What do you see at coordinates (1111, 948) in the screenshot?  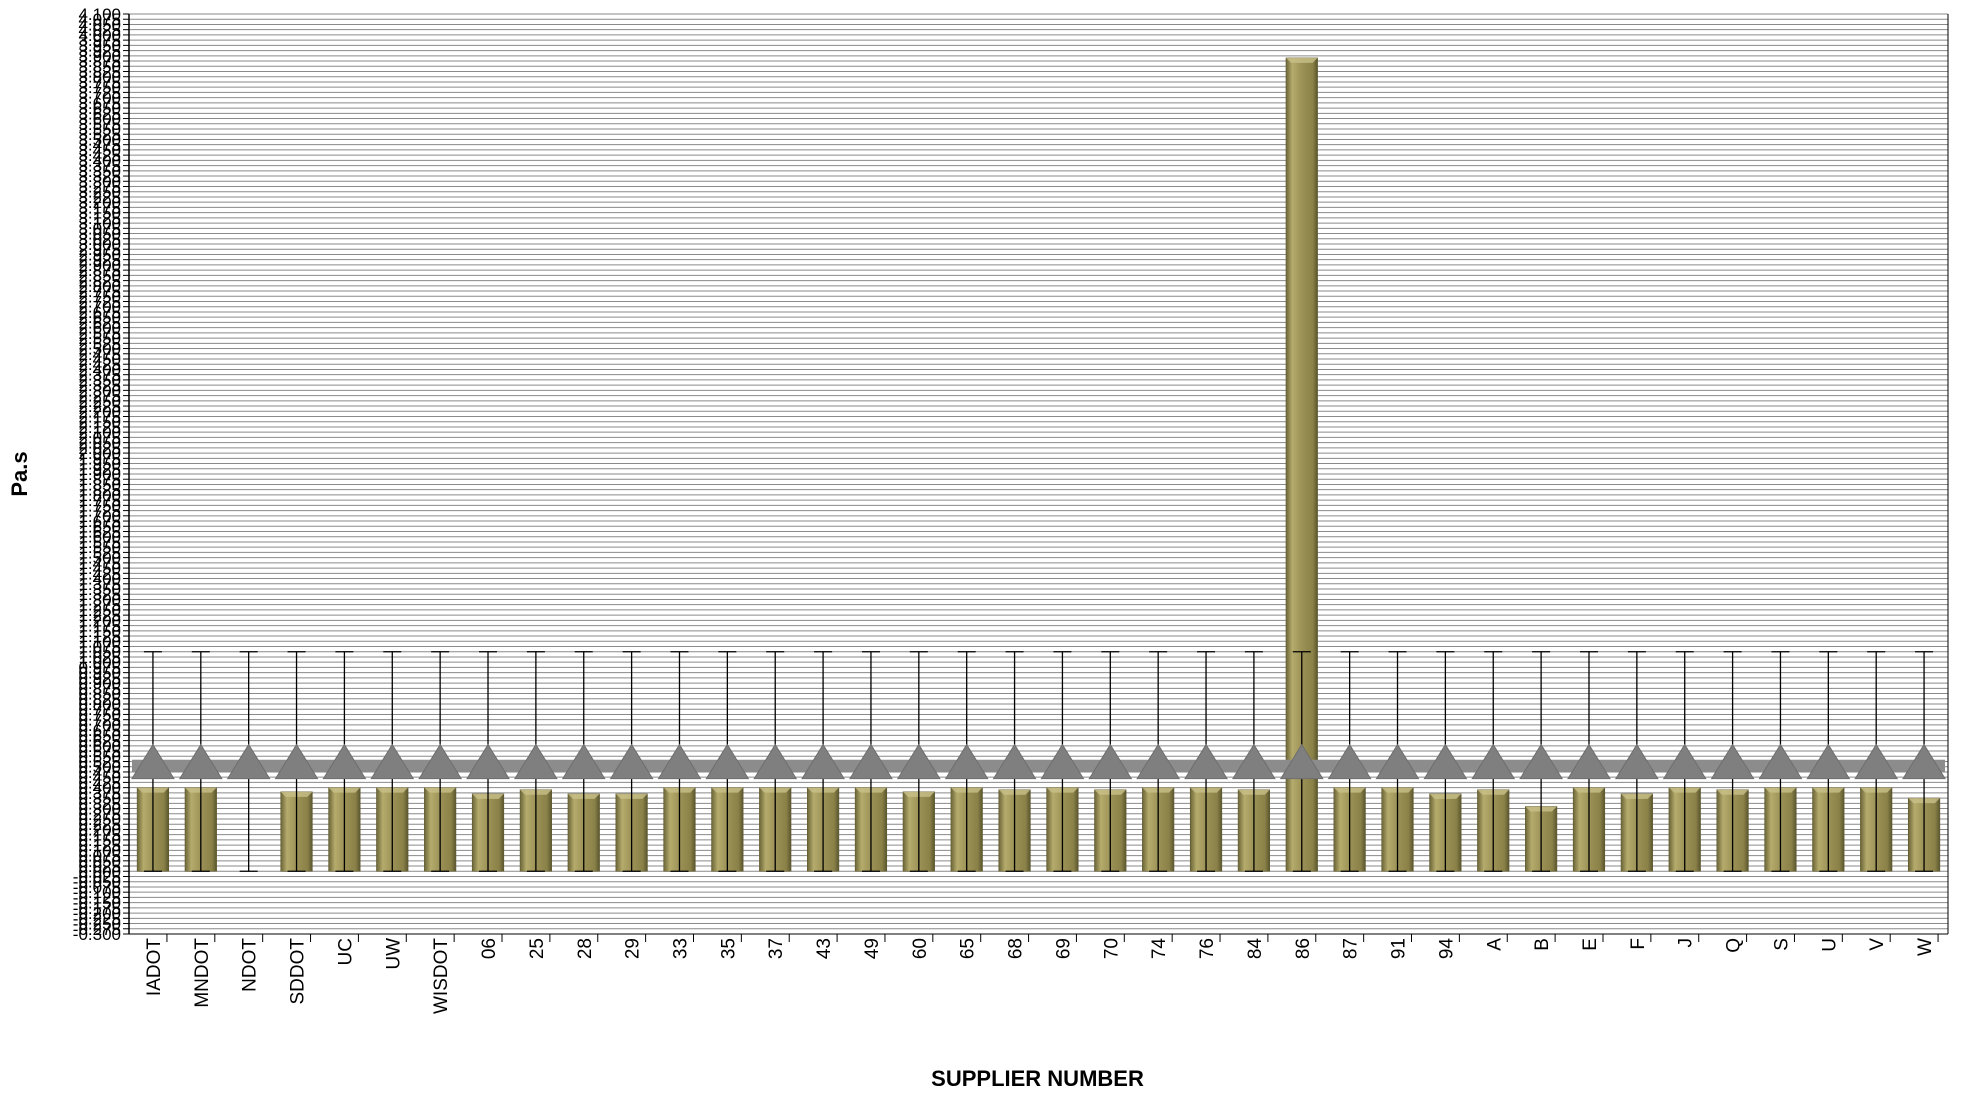 I see `x-tick-label: 70` at bounding box center [1111, 948].